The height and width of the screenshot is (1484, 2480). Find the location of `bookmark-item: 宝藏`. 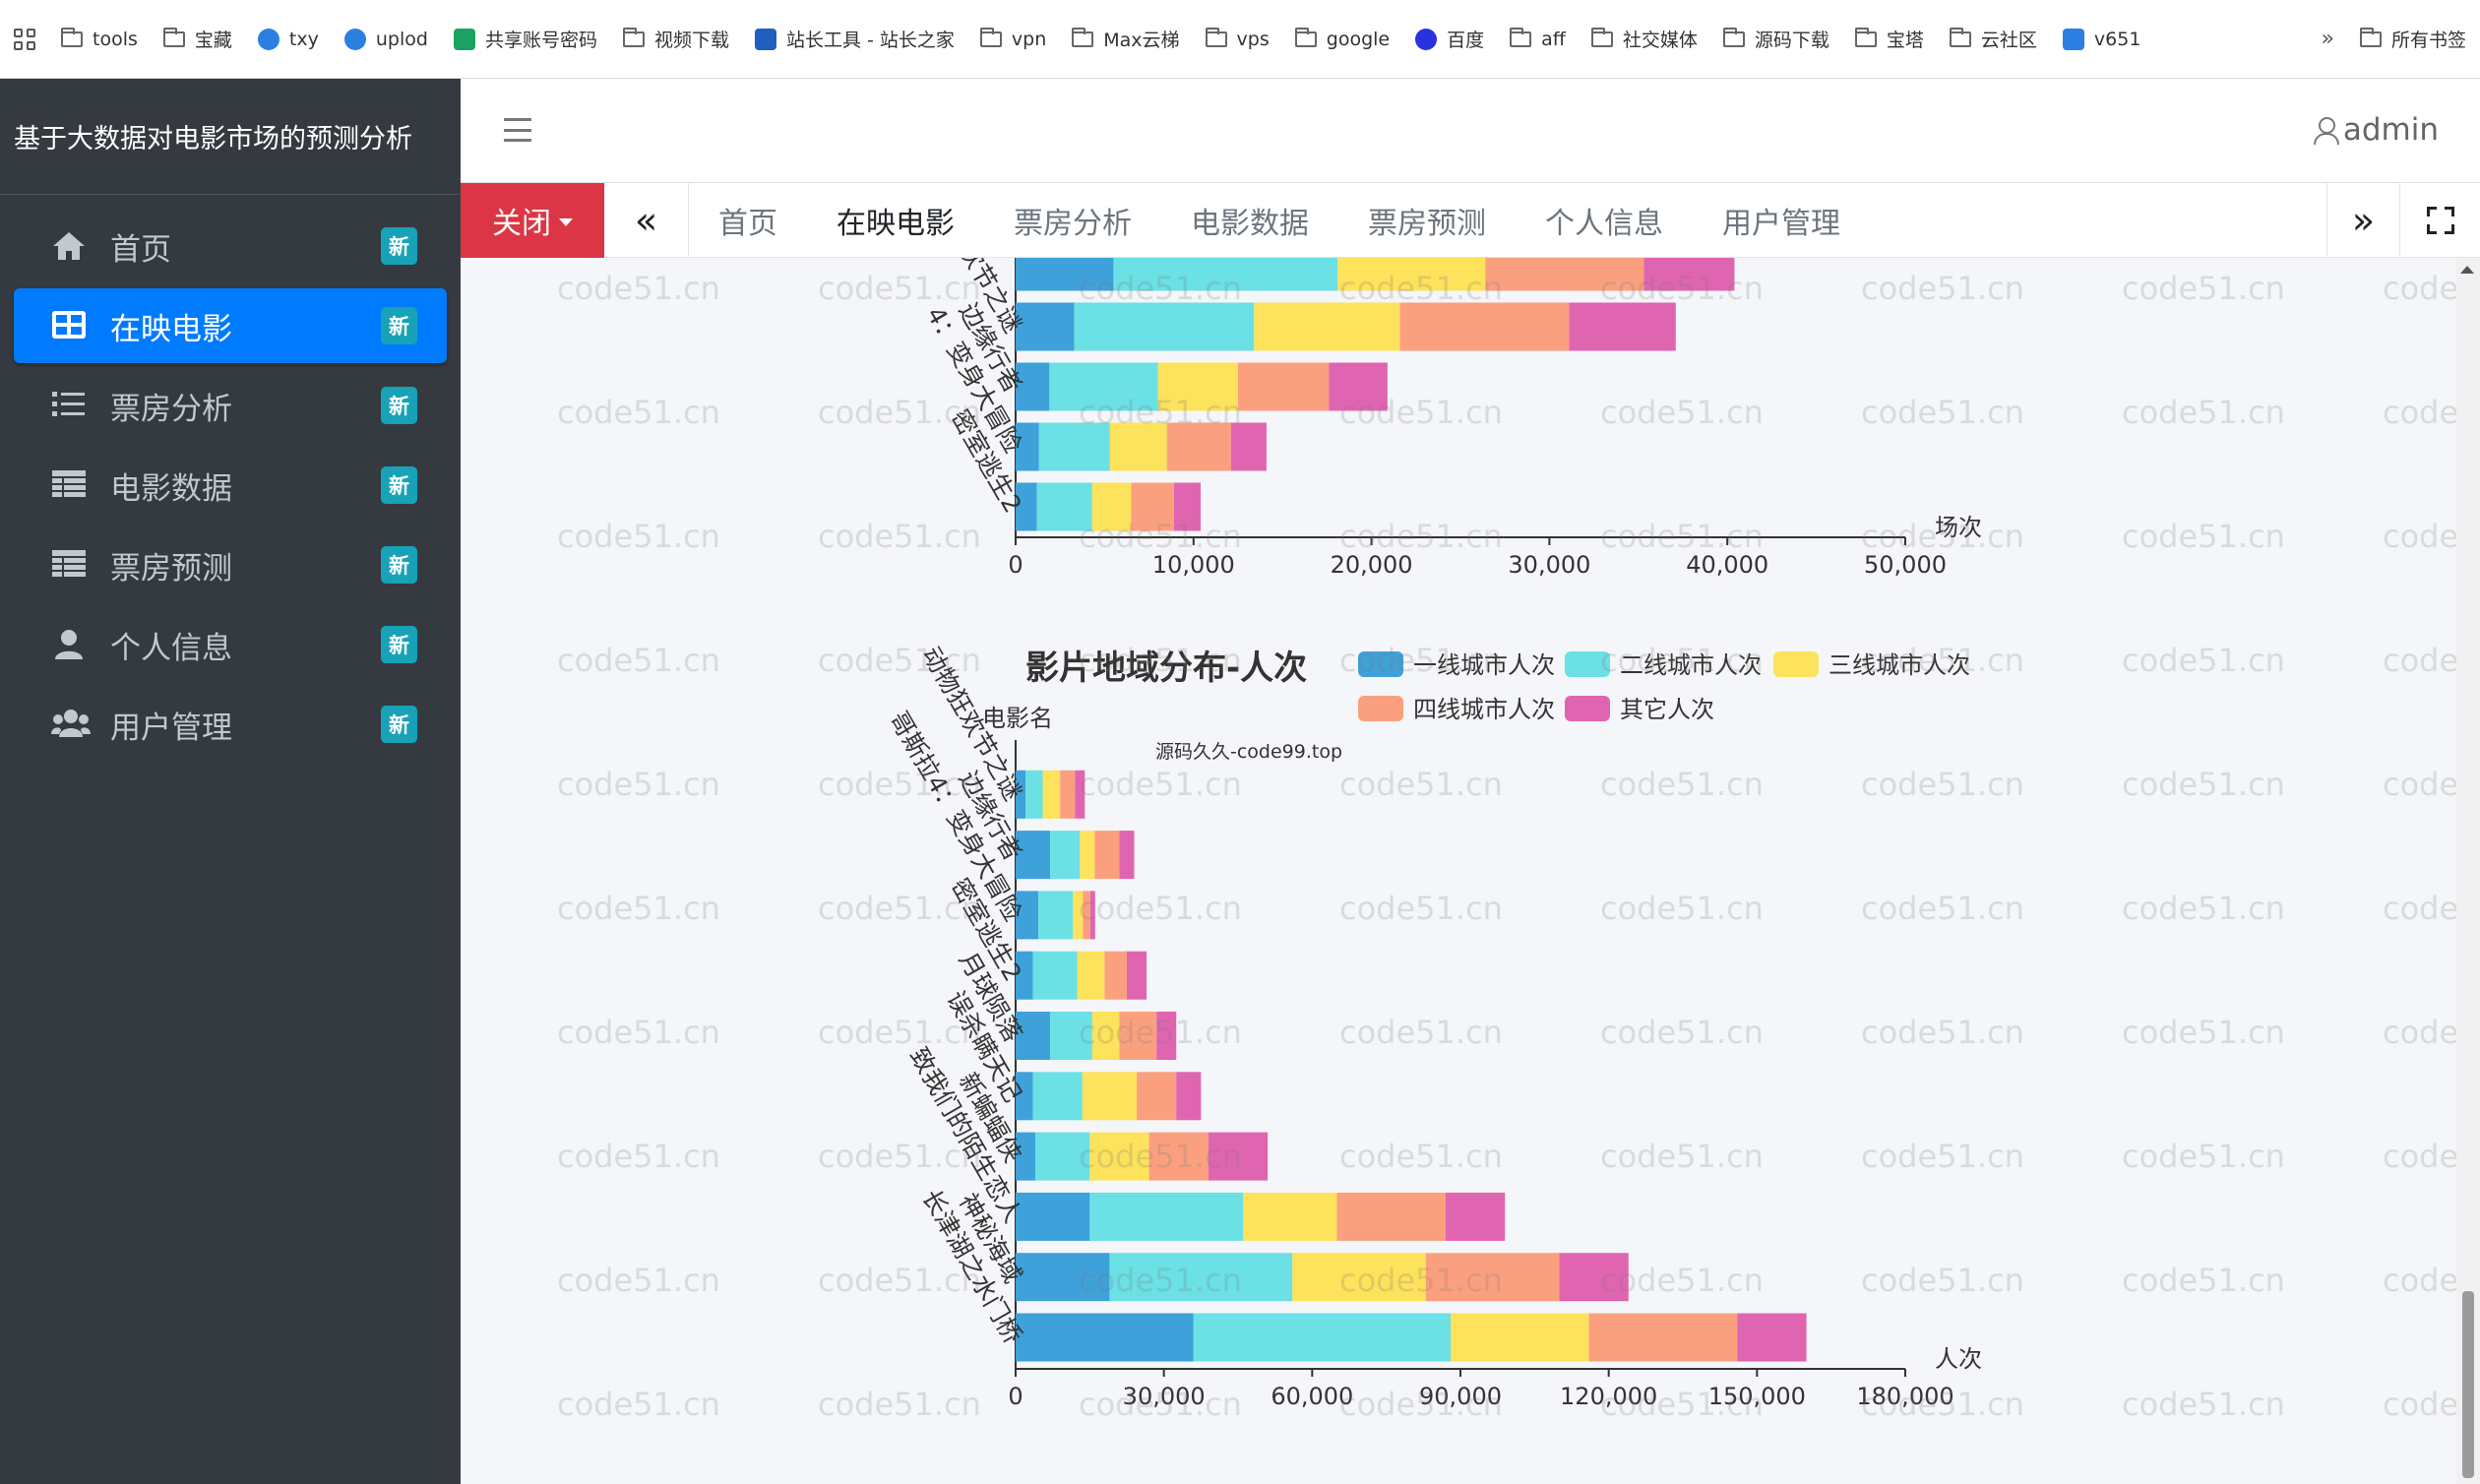

bookmark-item: 宝藏 is located at coordinates (197, 39).